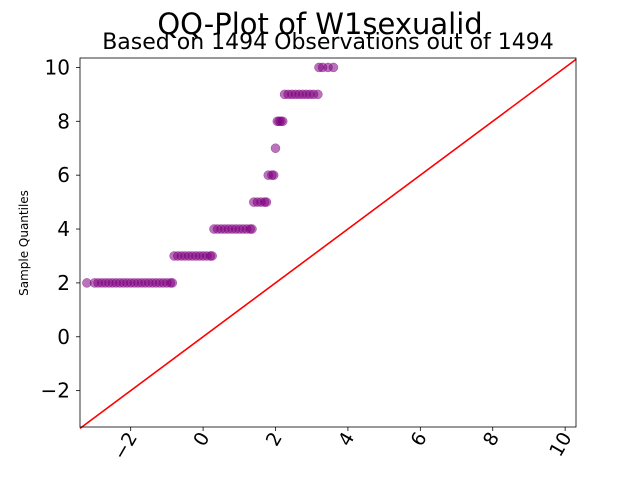 Image resolution: width=640 pixels, height=480 pixels. I want to click on y-tick-label: 6, so click(63, 175).